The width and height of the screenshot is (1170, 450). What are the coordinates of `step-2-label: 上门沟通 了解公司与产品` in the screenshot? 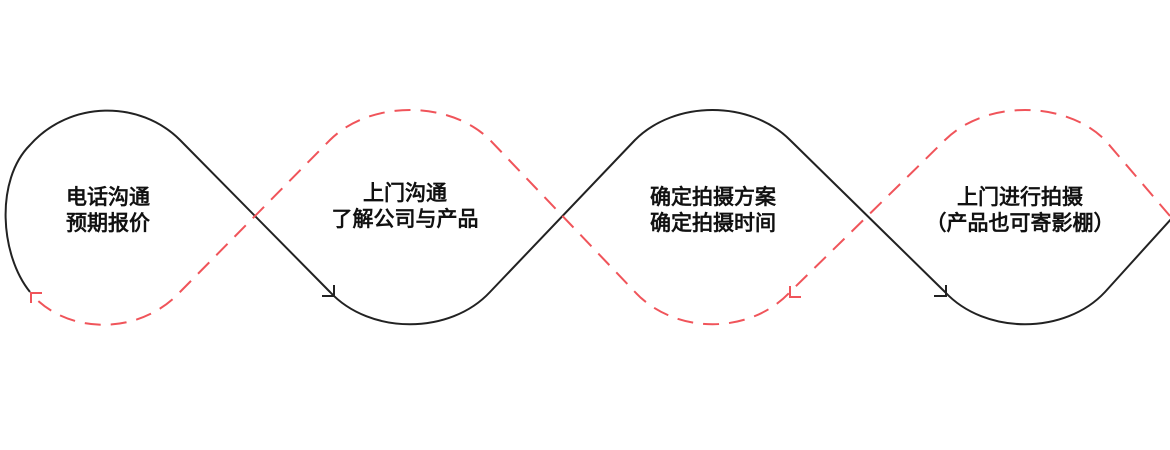 It's located at (405, 206).